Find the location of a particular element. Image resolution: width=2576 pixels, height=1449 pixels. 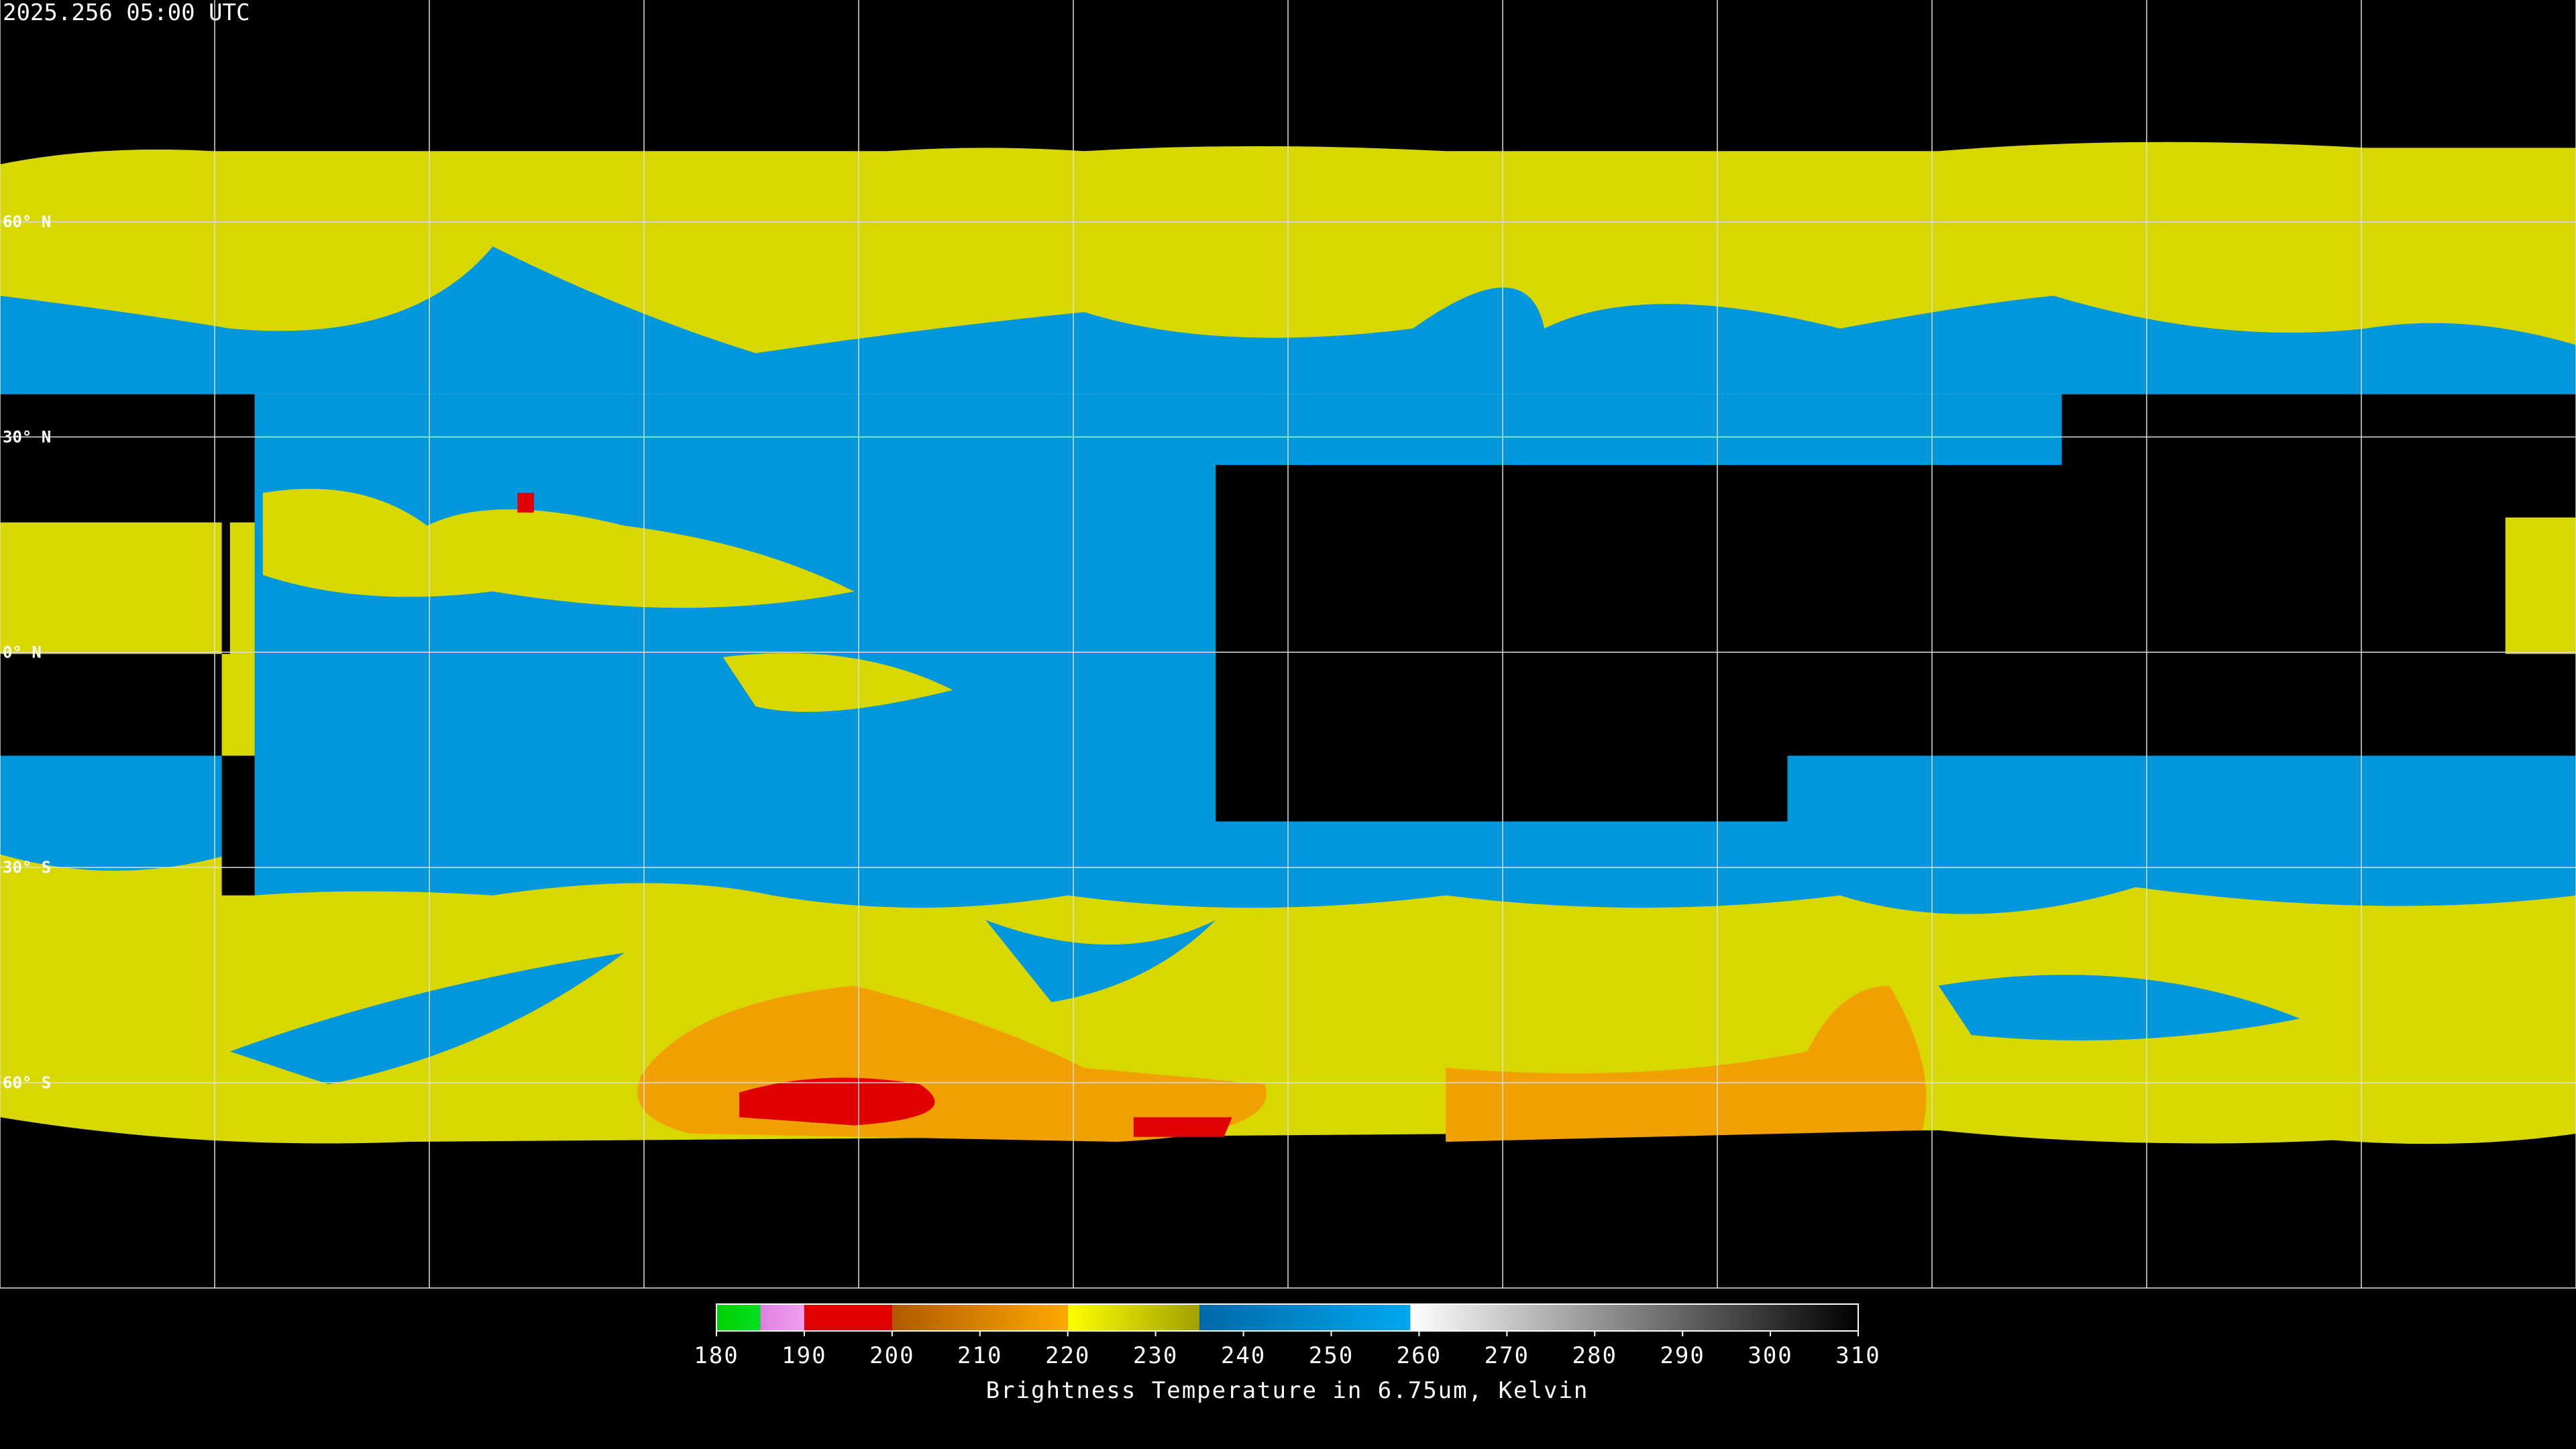

colorbar-tick-label: 180 is located at coordinates (716, 1355).